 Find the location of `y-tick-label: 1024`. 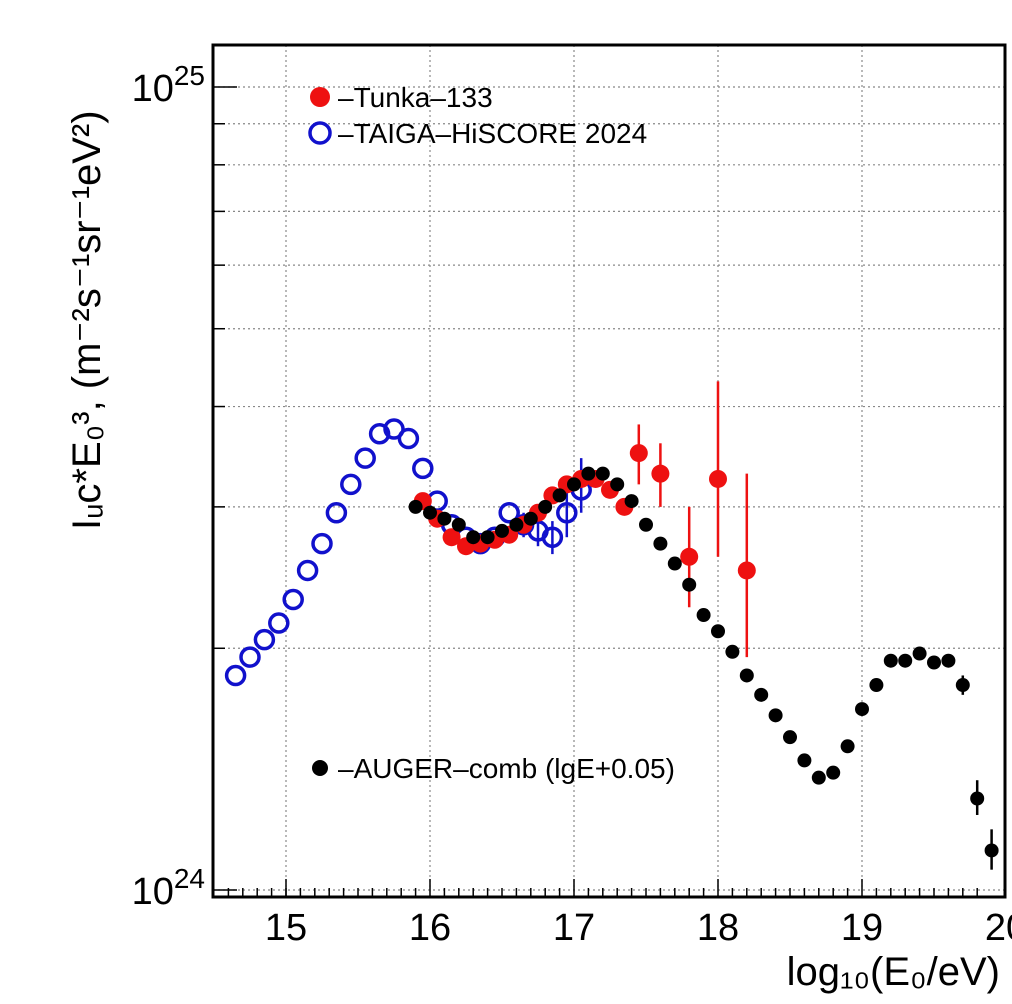

y-tick-label: 1024 is located at coordinates (168, 888).